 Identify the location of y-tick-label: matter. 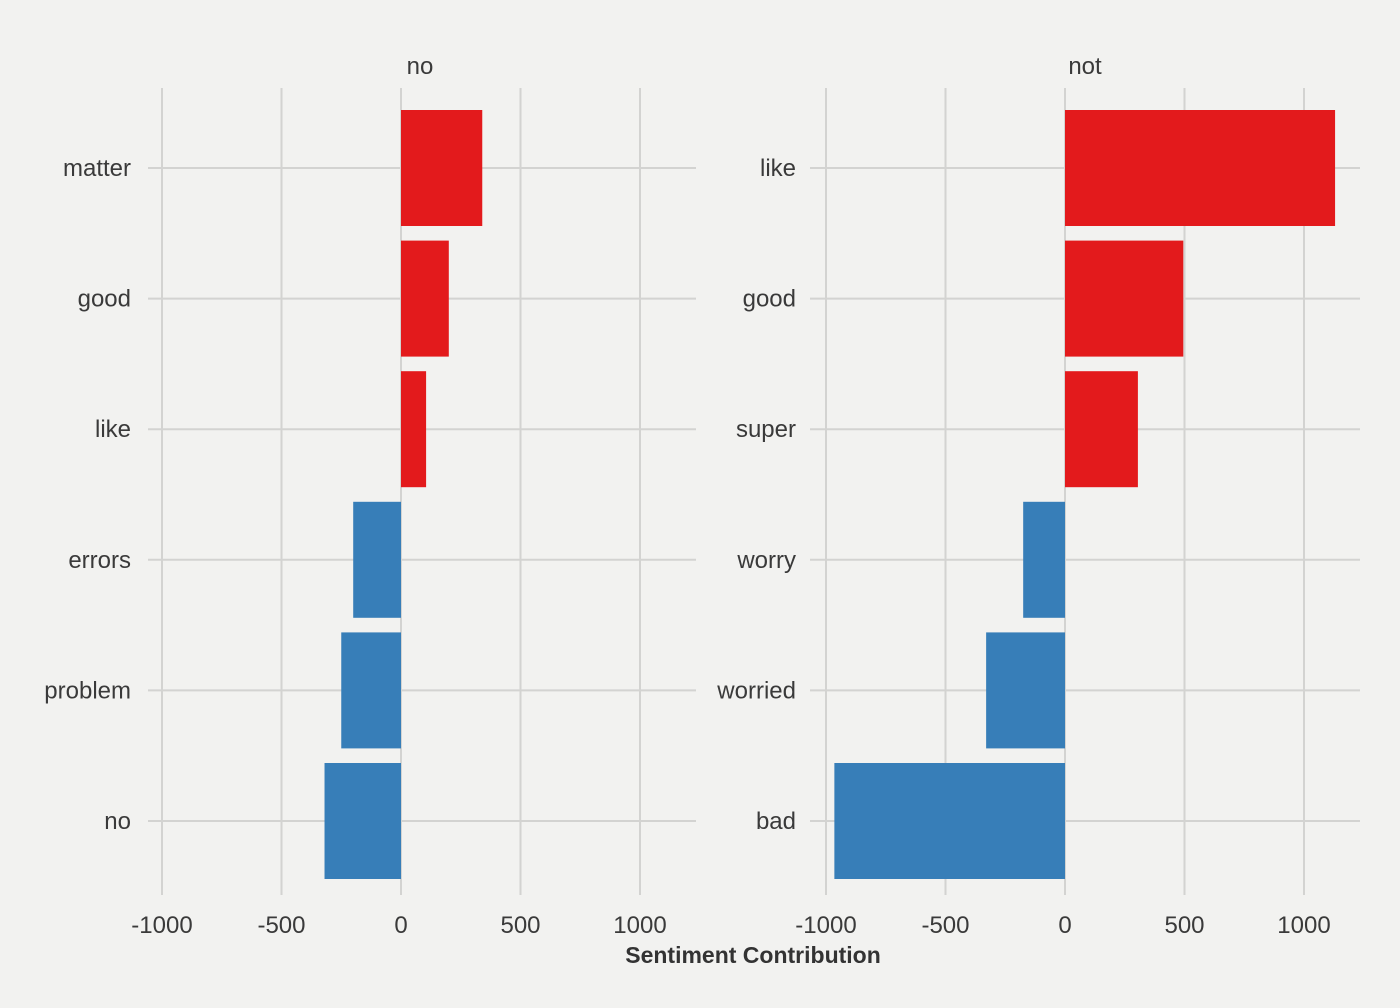
(97, 168).